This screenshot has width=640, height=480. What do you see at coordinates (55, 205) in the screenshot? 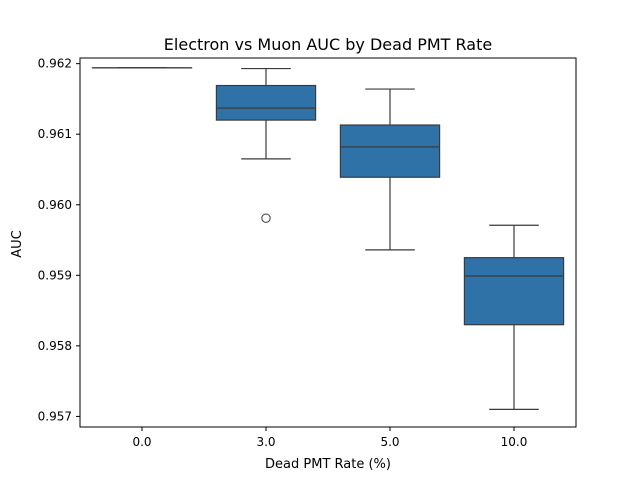
I see `y-tick-label: 0.960` at bounding box center [55, 205].